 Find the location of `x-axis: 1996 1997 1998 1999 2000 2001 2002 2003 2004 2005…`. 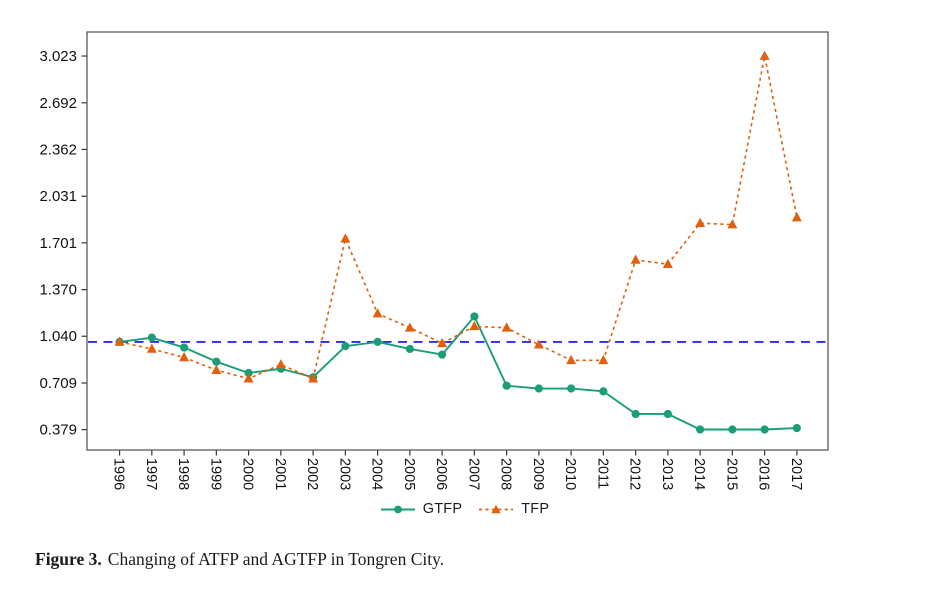

x-axis: 1996 1997 1998 1999 2000 2001 2002 2003 2004 2005… is located at coordinates (457, 470).